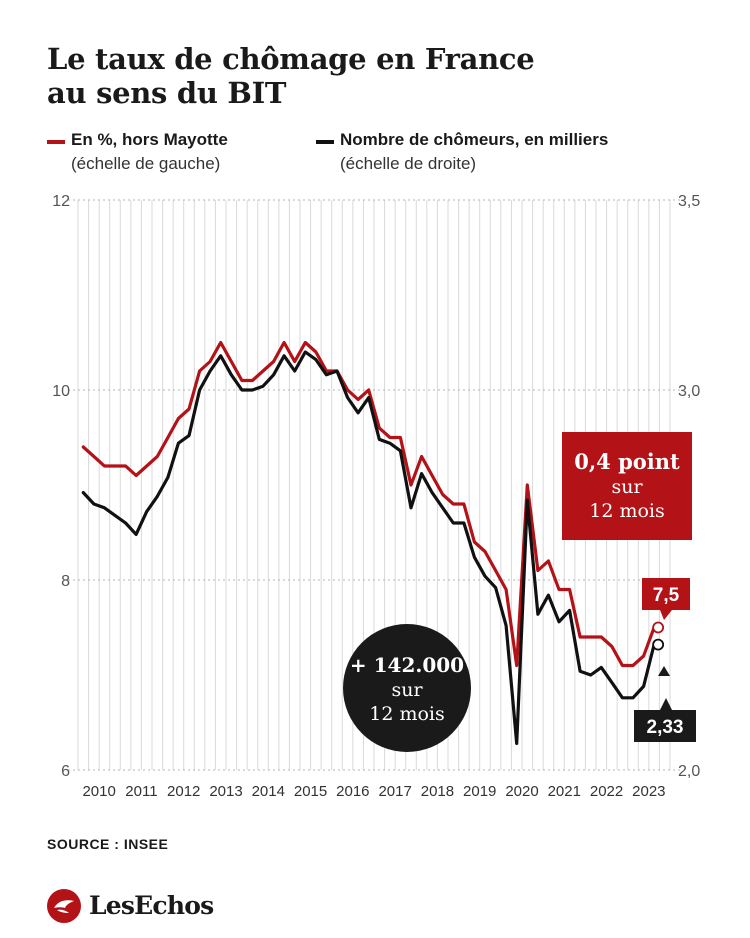 Image resolution: width=750 pixels, height=938 pixels. What do you see at coordinates (352, 791) in the screenshot?
I see `x-tick-label: 2016` at bounding box center [352, 791].